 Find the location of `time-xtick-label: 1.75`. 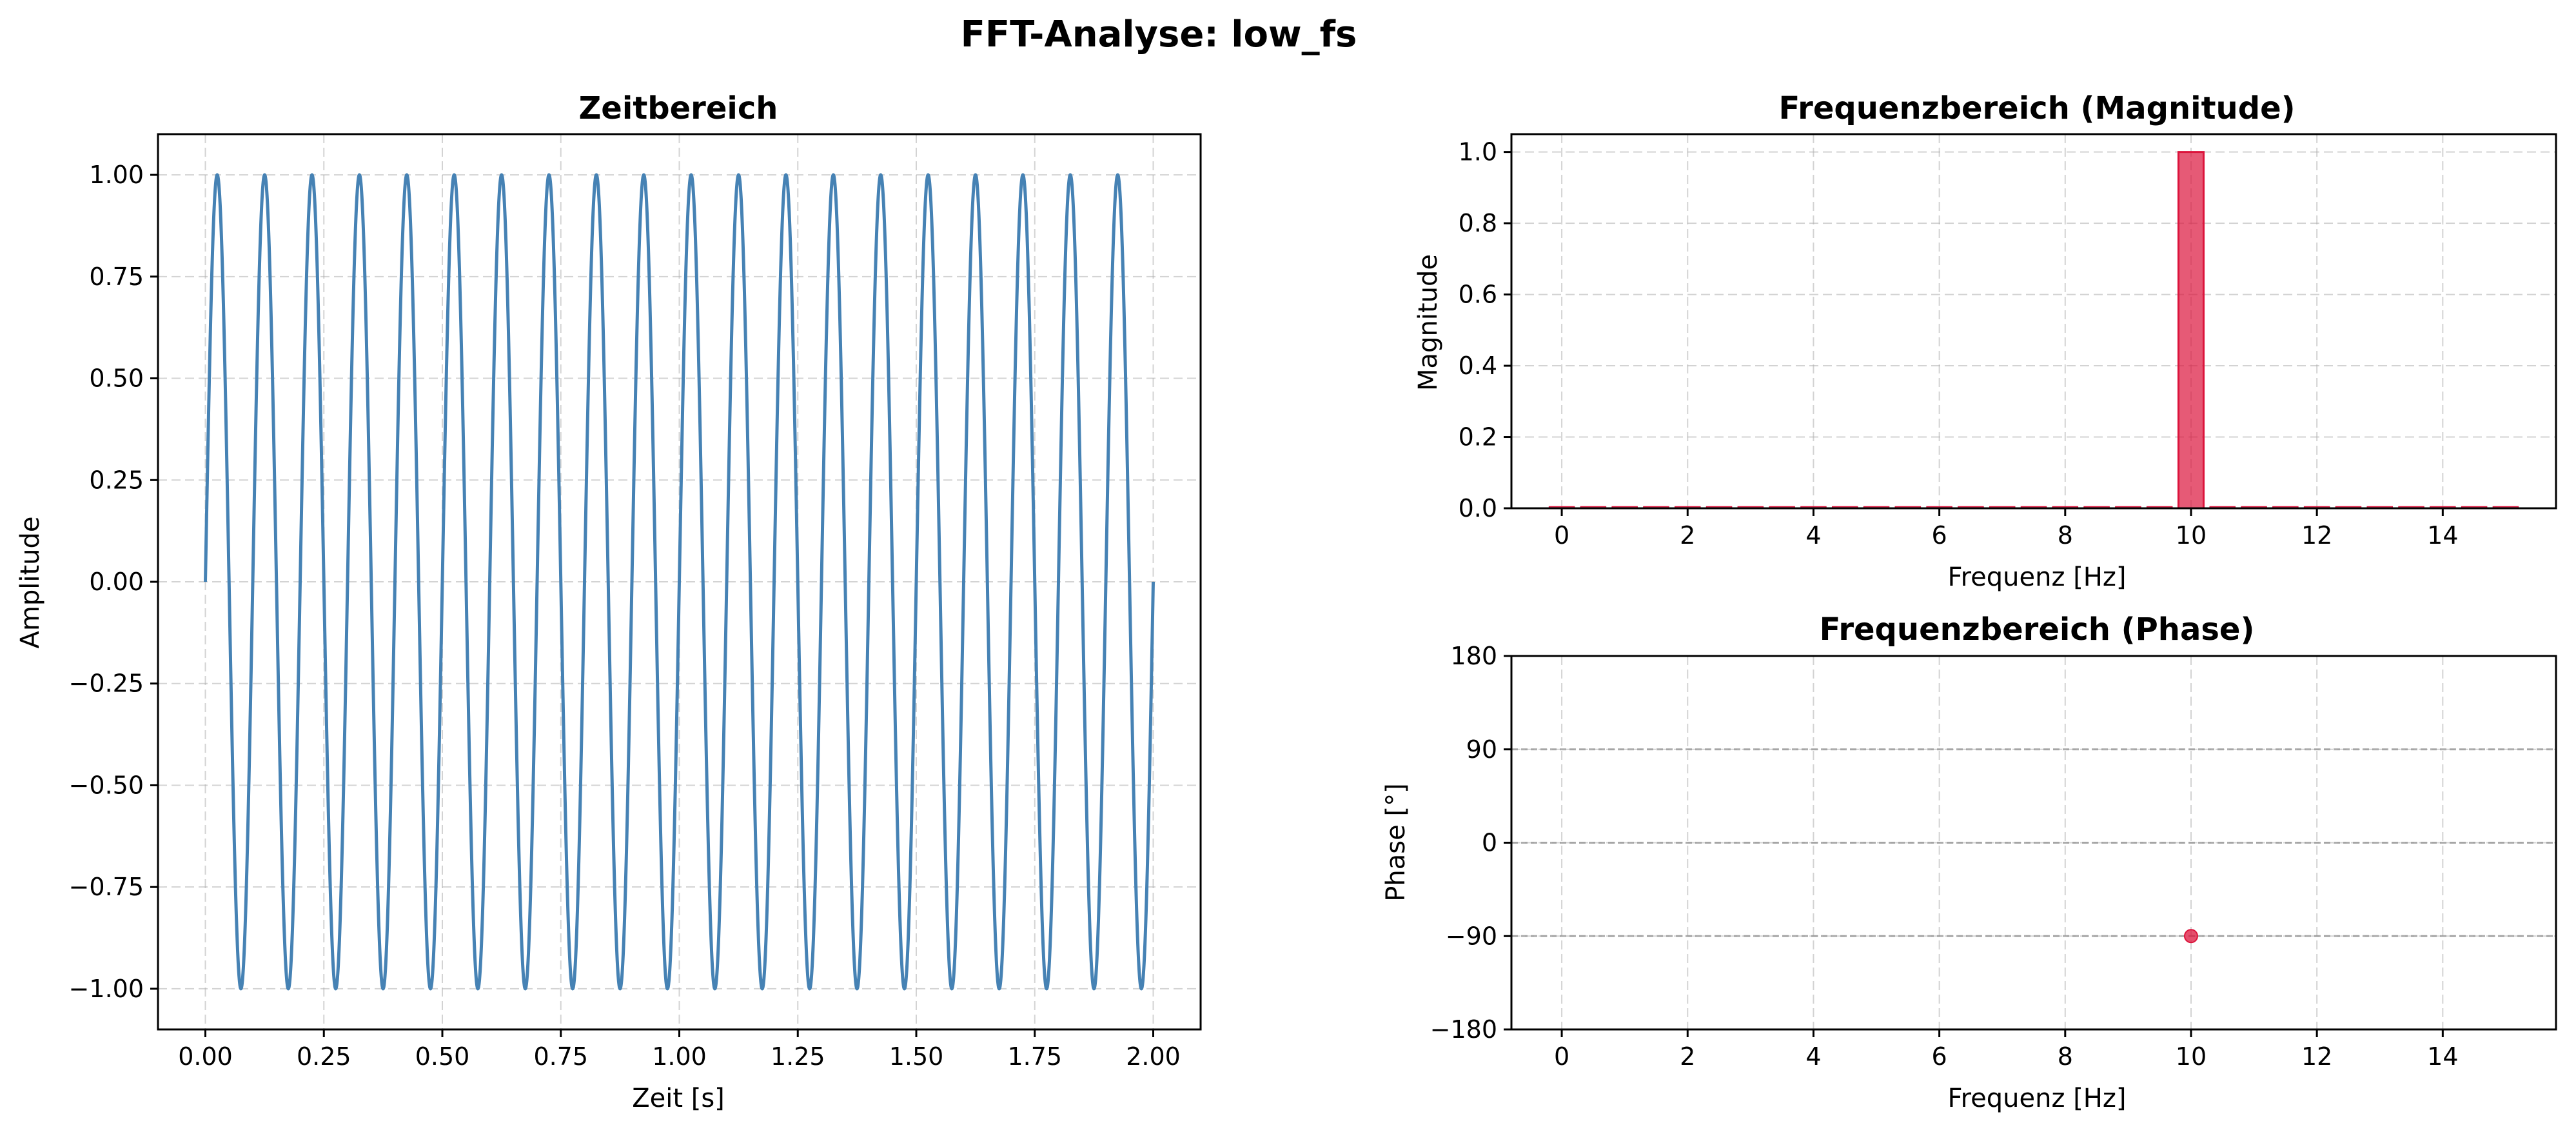

time-xtick-label: 1.75 is located at coordinates (1034, 1056).